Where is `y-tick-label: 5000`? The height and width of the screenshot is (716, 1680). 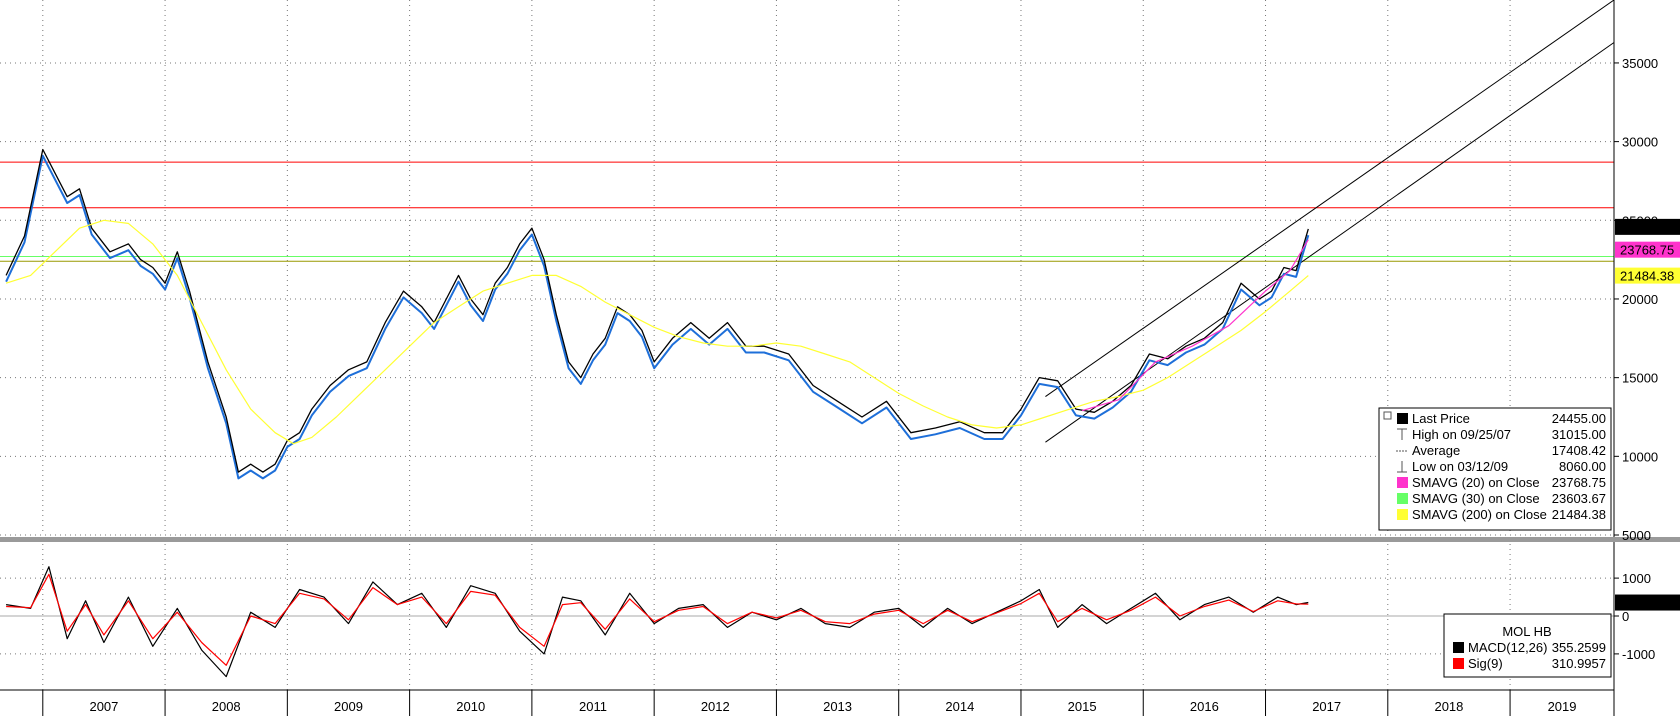 y-tick-label: 5000 is located at coordinates (1636, 535).